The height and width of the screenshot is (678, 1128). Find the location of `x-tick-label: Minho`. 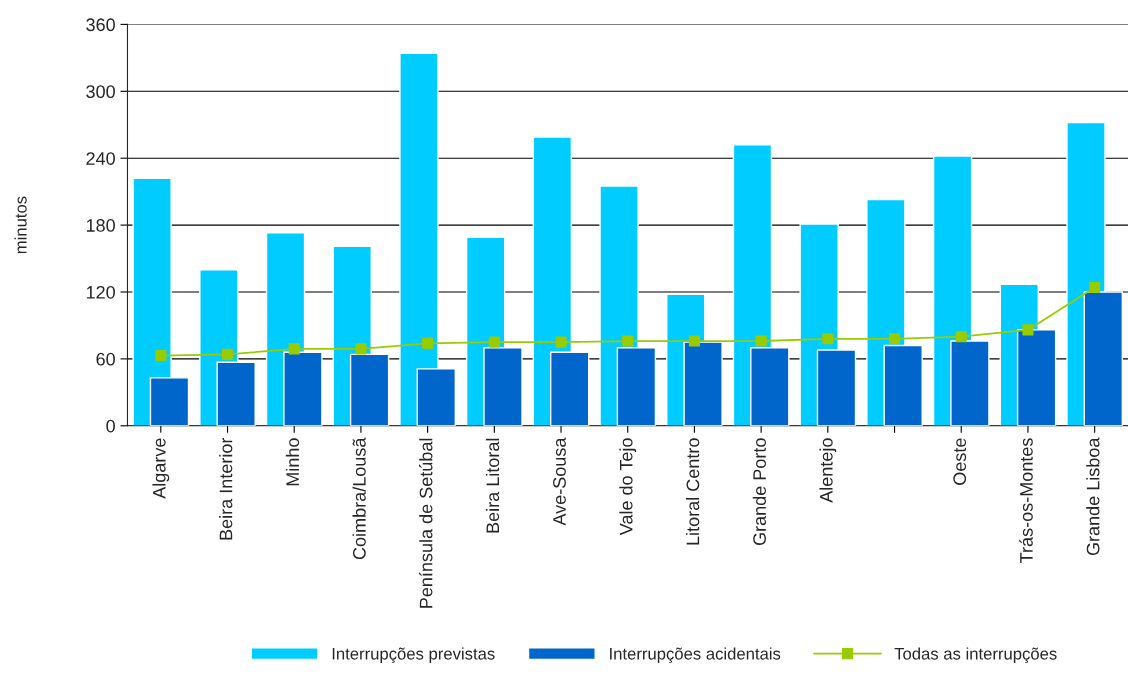

x-tick-label: Minho is located at coordinates (292, 462).